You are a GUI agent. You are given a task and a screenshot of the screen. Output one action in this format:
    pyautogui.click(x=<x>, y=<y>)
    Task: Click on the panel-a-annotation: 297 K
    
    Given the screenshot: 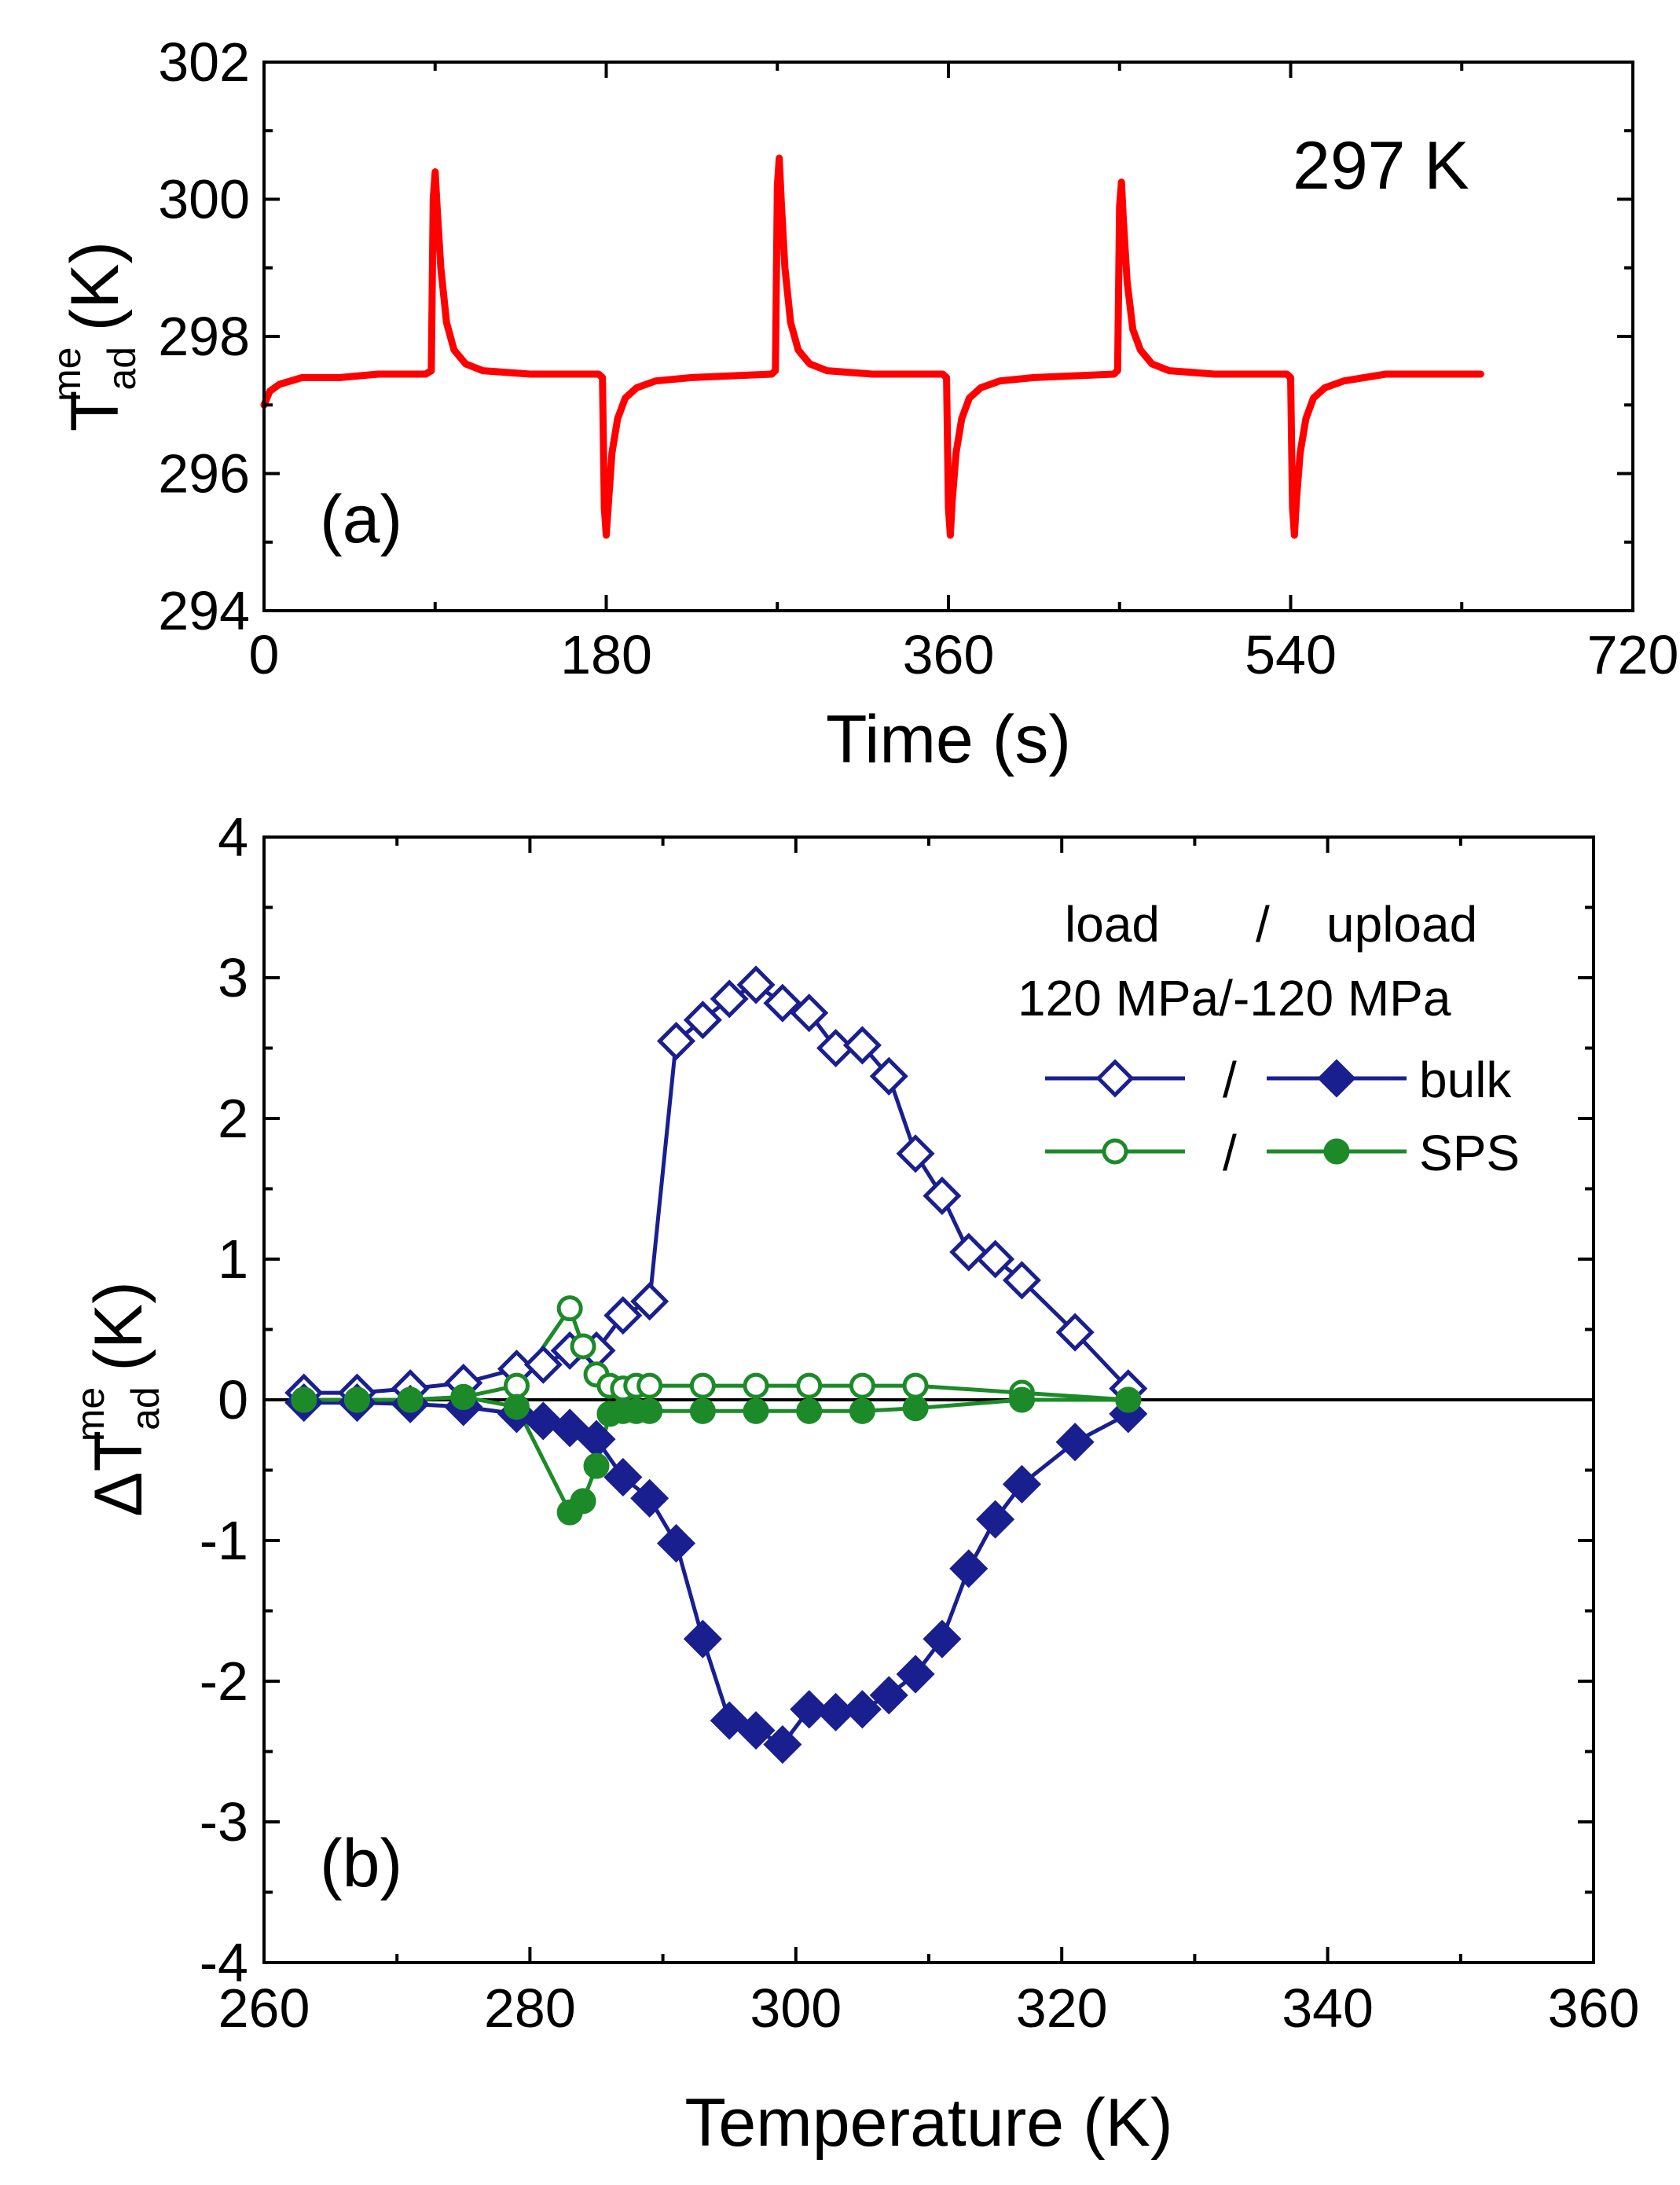 What is the action you would take?
    pyautogui.click(x=1381, y=166)
    